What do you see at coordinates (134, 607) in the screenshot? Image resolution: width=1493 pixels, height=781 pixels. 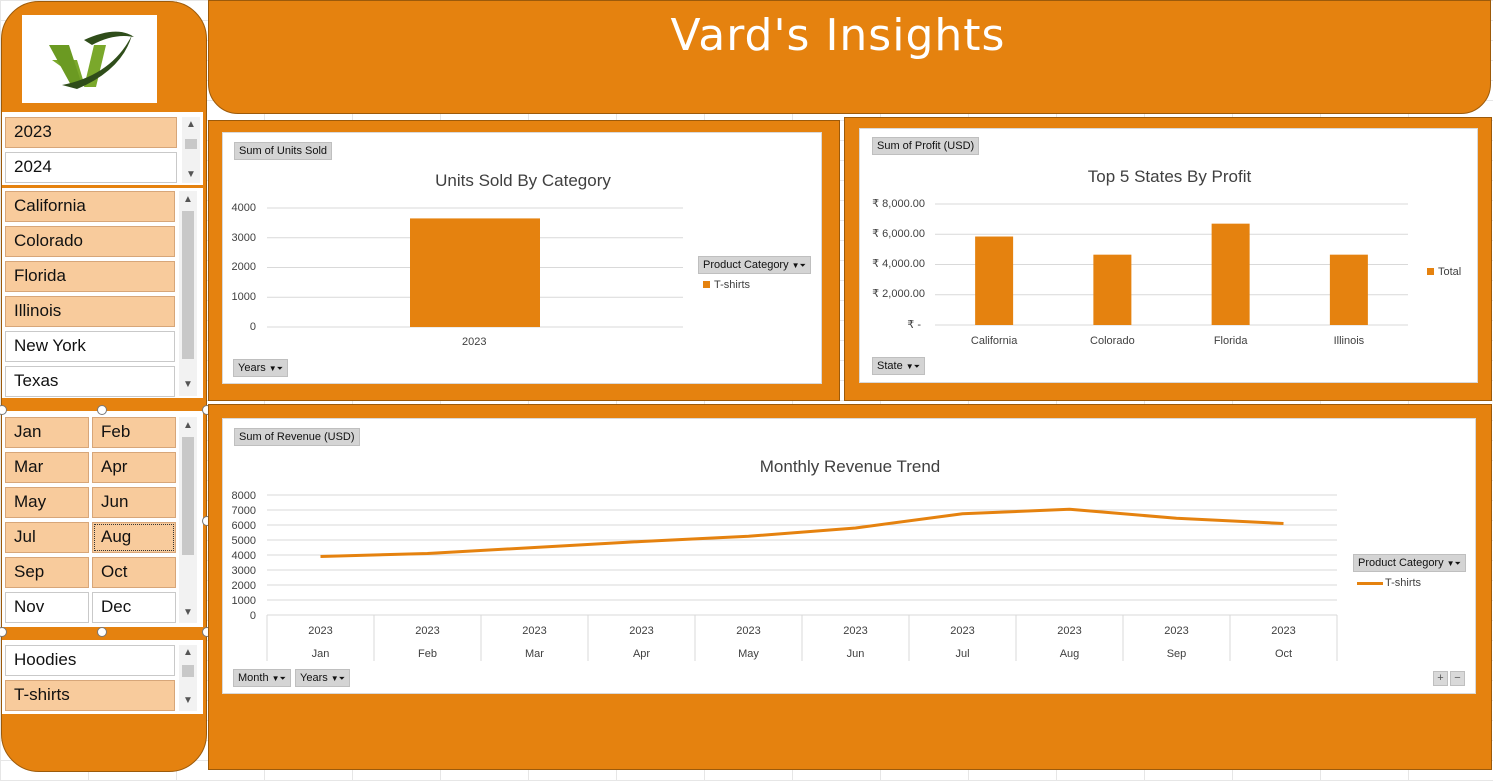 I see `slicer-item-dec: Dec` at bounding box center [134, 607].